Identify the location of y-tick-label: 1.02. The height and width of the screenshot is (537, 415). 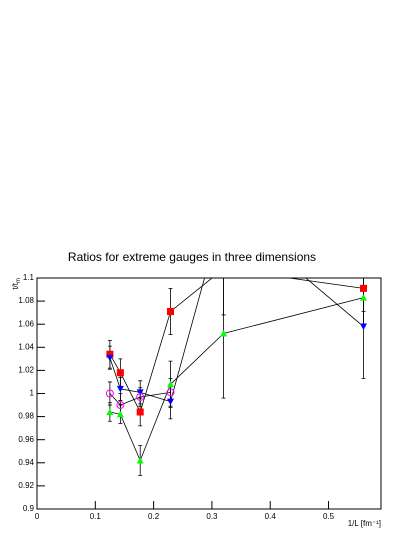
(26, 370).